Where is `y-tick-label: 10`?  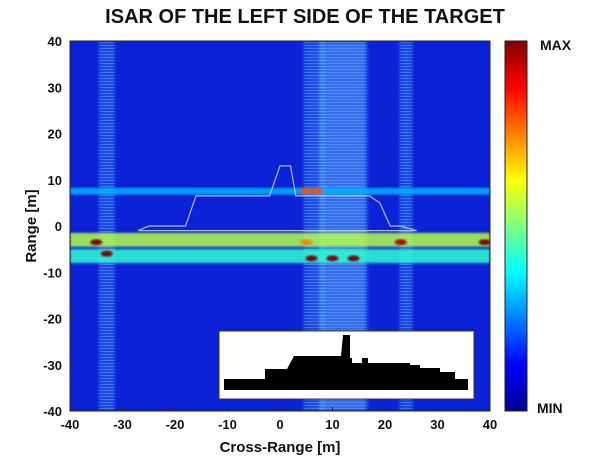 y-tick-label: 10 is located at coordinates (55, 180).